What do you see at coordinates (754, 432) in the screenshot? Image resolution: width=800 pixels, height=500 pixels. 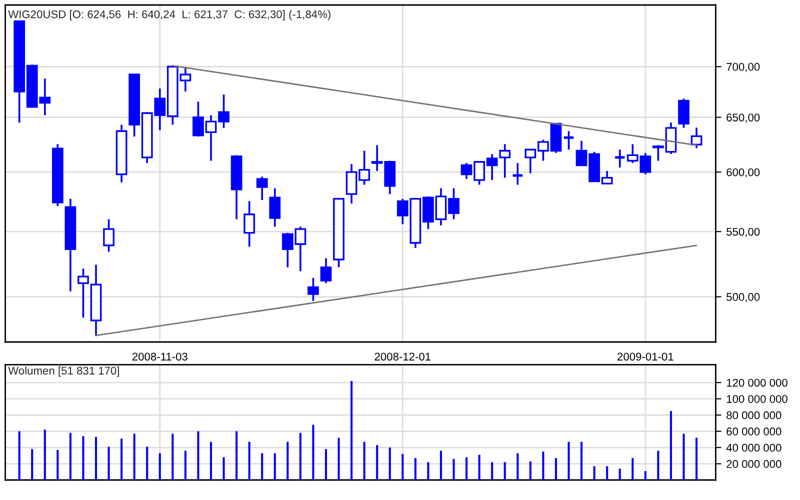 I see `y-tick-label: 60 000 000` at bounding box center [754, 432].